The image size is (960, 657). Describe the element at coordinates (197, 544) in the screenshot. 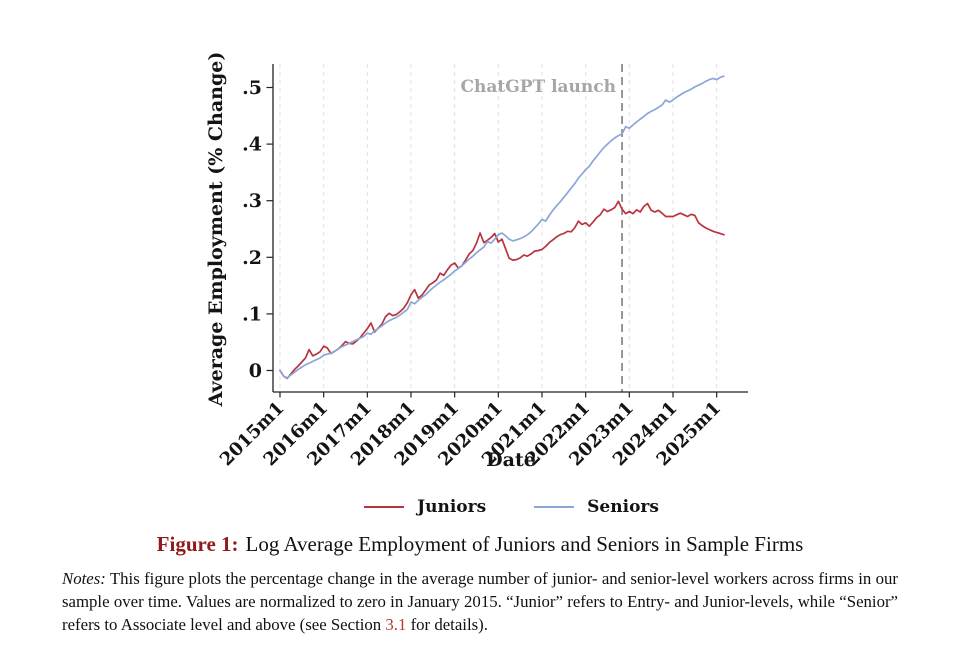

I see `figure-caption-label: Figure 1:` at that location.